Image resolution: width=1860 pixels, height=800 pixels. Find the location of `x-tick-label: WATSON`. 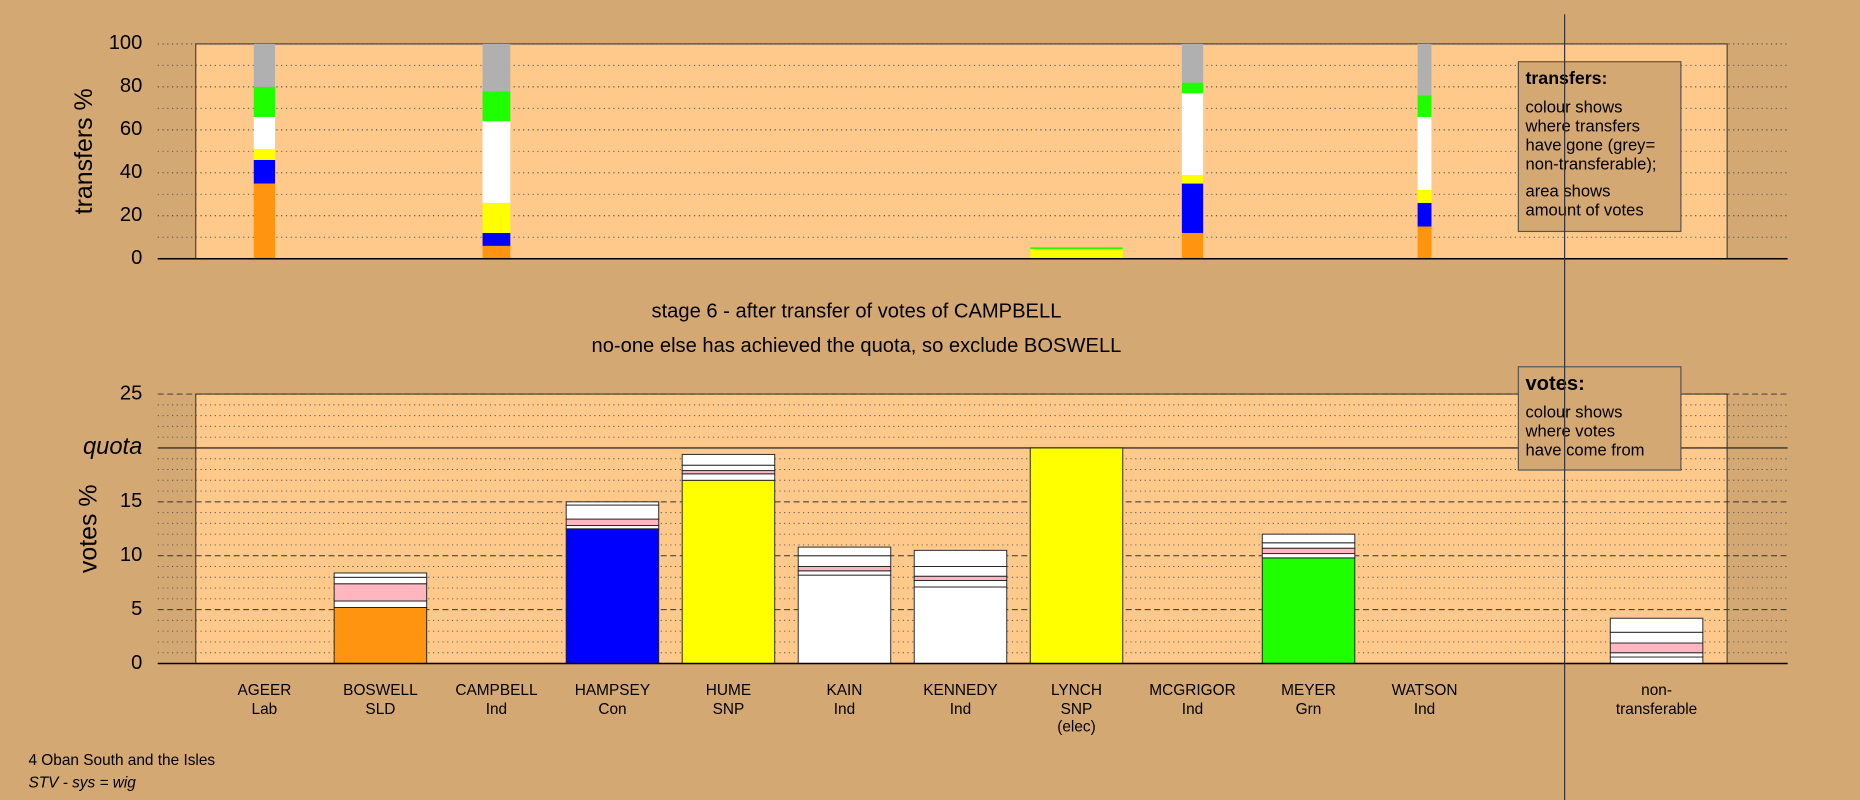

x-tick-label: WATSON is located at coordinates (1425, 690).